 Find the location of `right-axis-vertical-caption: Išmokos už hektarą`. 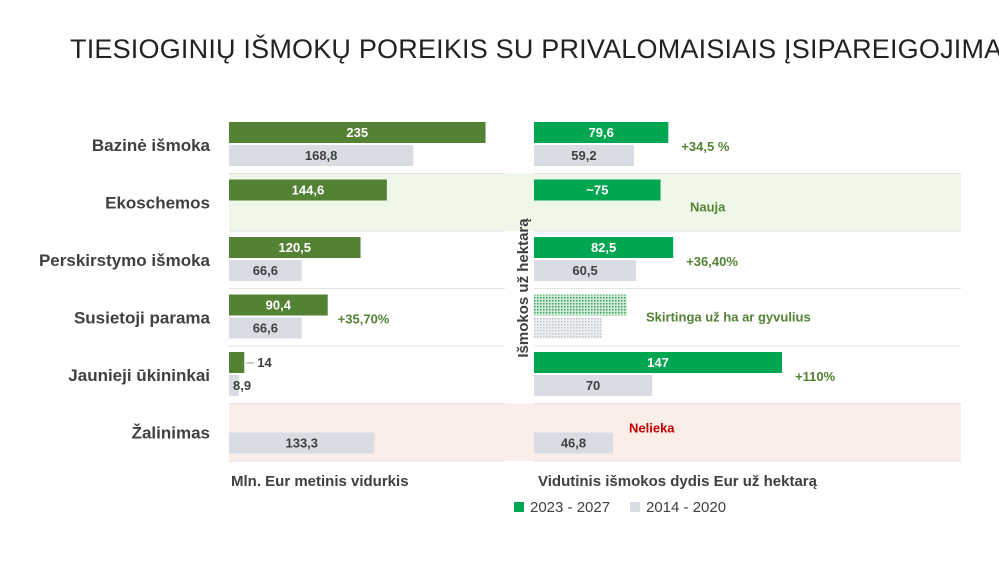

right-axis-vertical-caption: Išmokos už hektarą is located at coordinates (523, 288).